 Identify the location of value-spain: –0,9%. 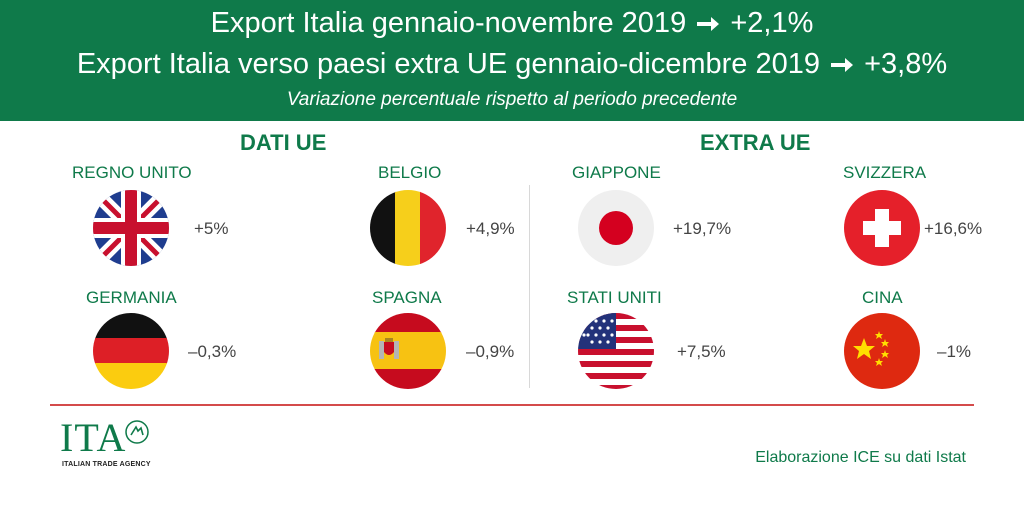
(490, 351).